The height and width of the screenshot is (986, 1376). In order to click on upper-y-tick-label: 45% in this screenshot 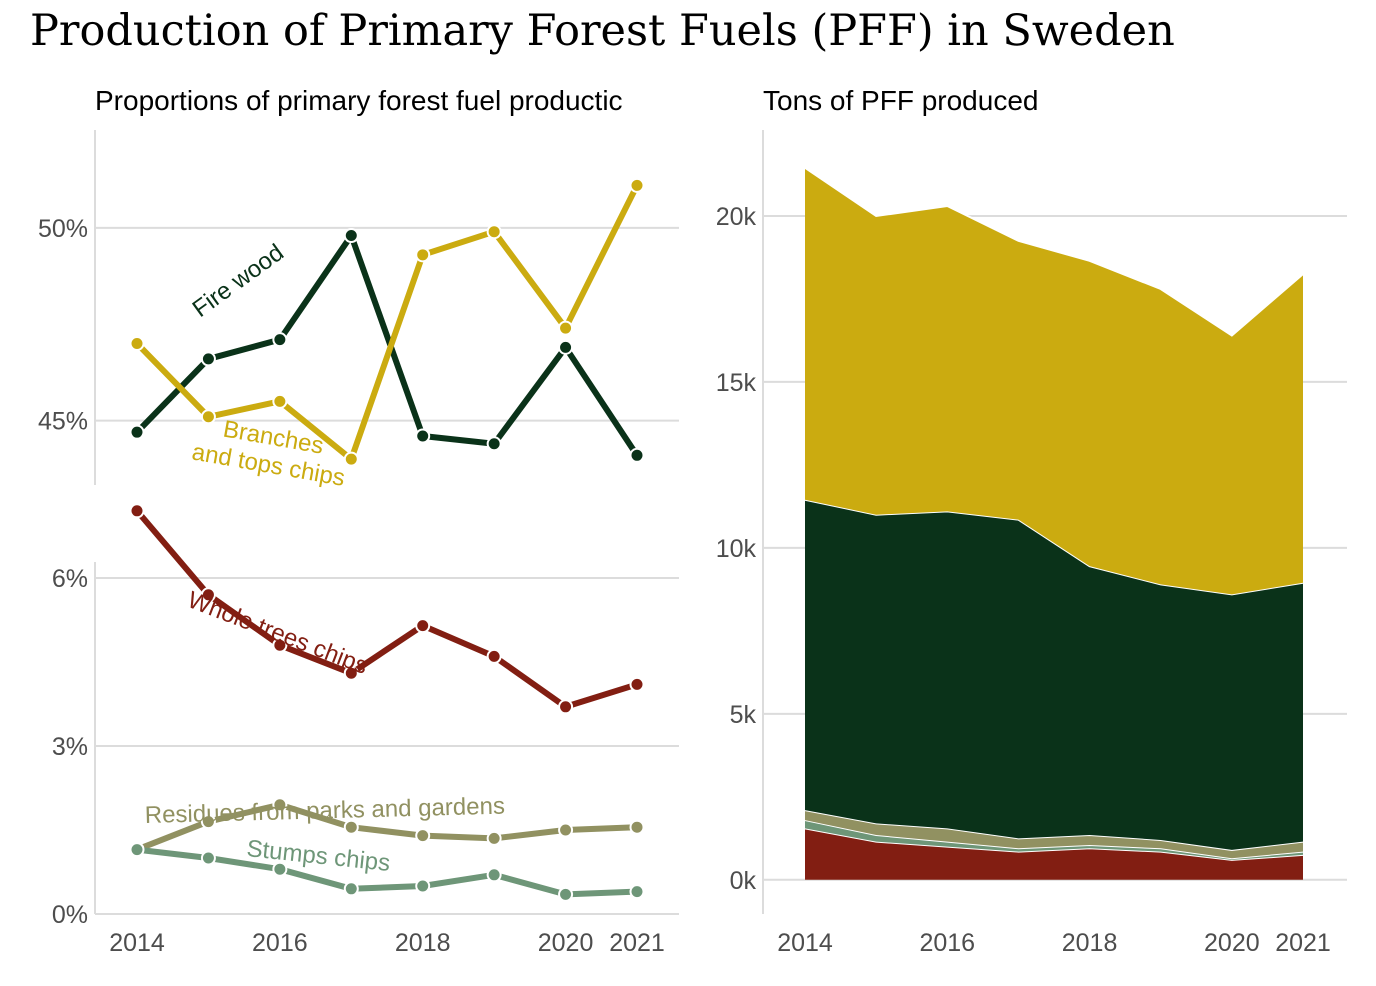, I will do `click(63, 422)`.